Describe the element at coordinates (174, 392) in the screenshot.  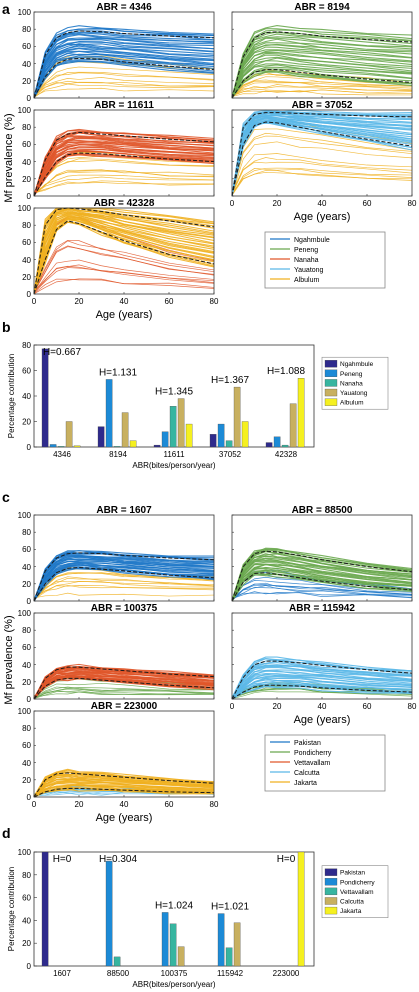
I see `diversity-annotation: H=1.345` at that location.